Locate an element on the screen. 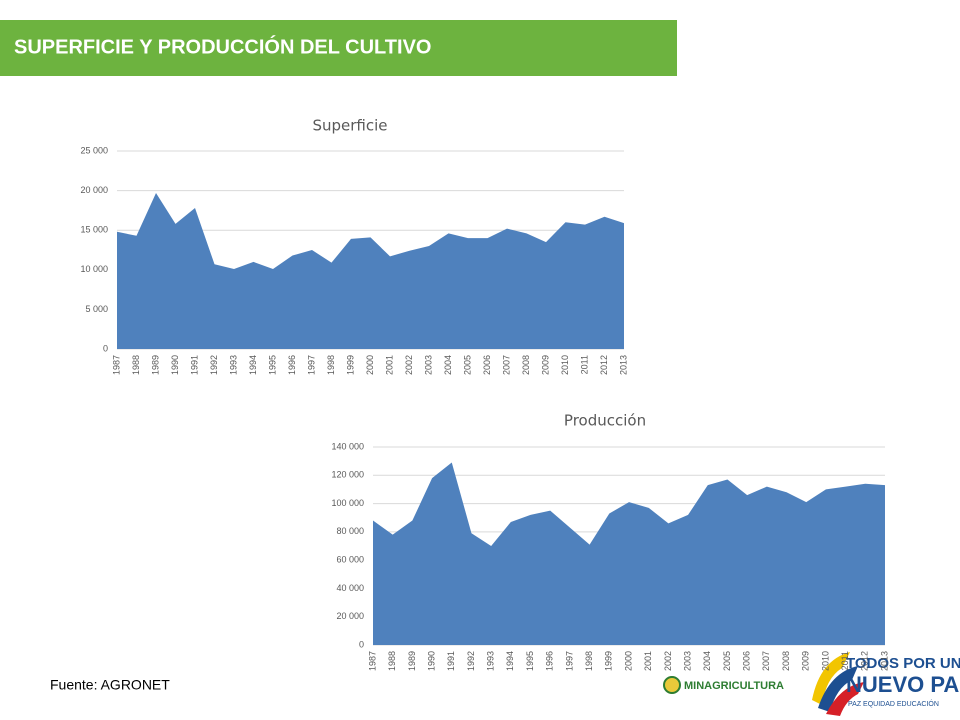 The width and height of the screenshot is (960, 720). y-tick-label: 25 000 is located at coordinates (94, 150).